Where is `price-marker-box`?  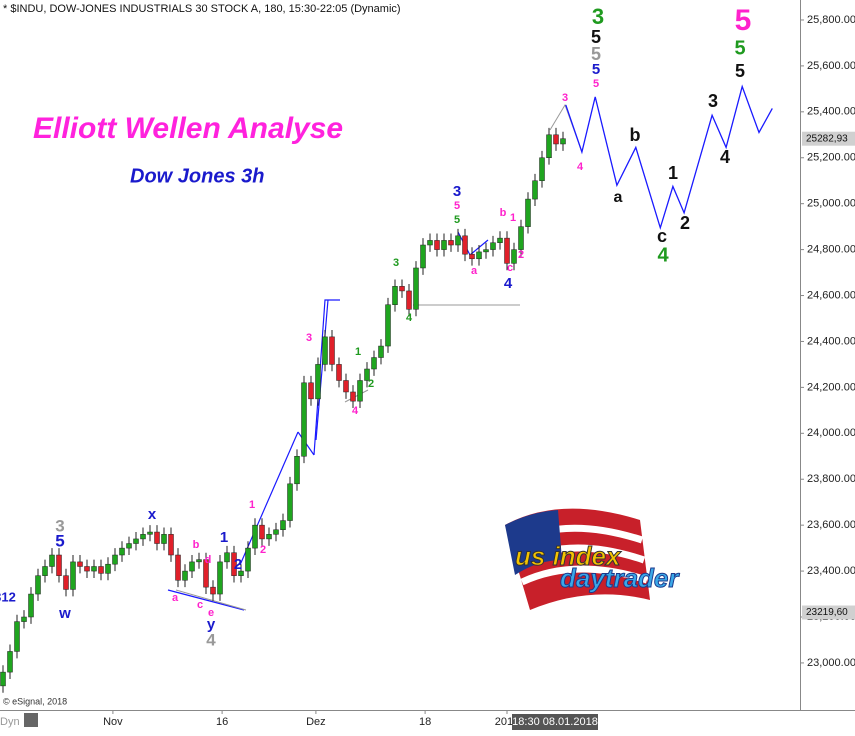
price-marker-box is located at coordinates (828, 138).